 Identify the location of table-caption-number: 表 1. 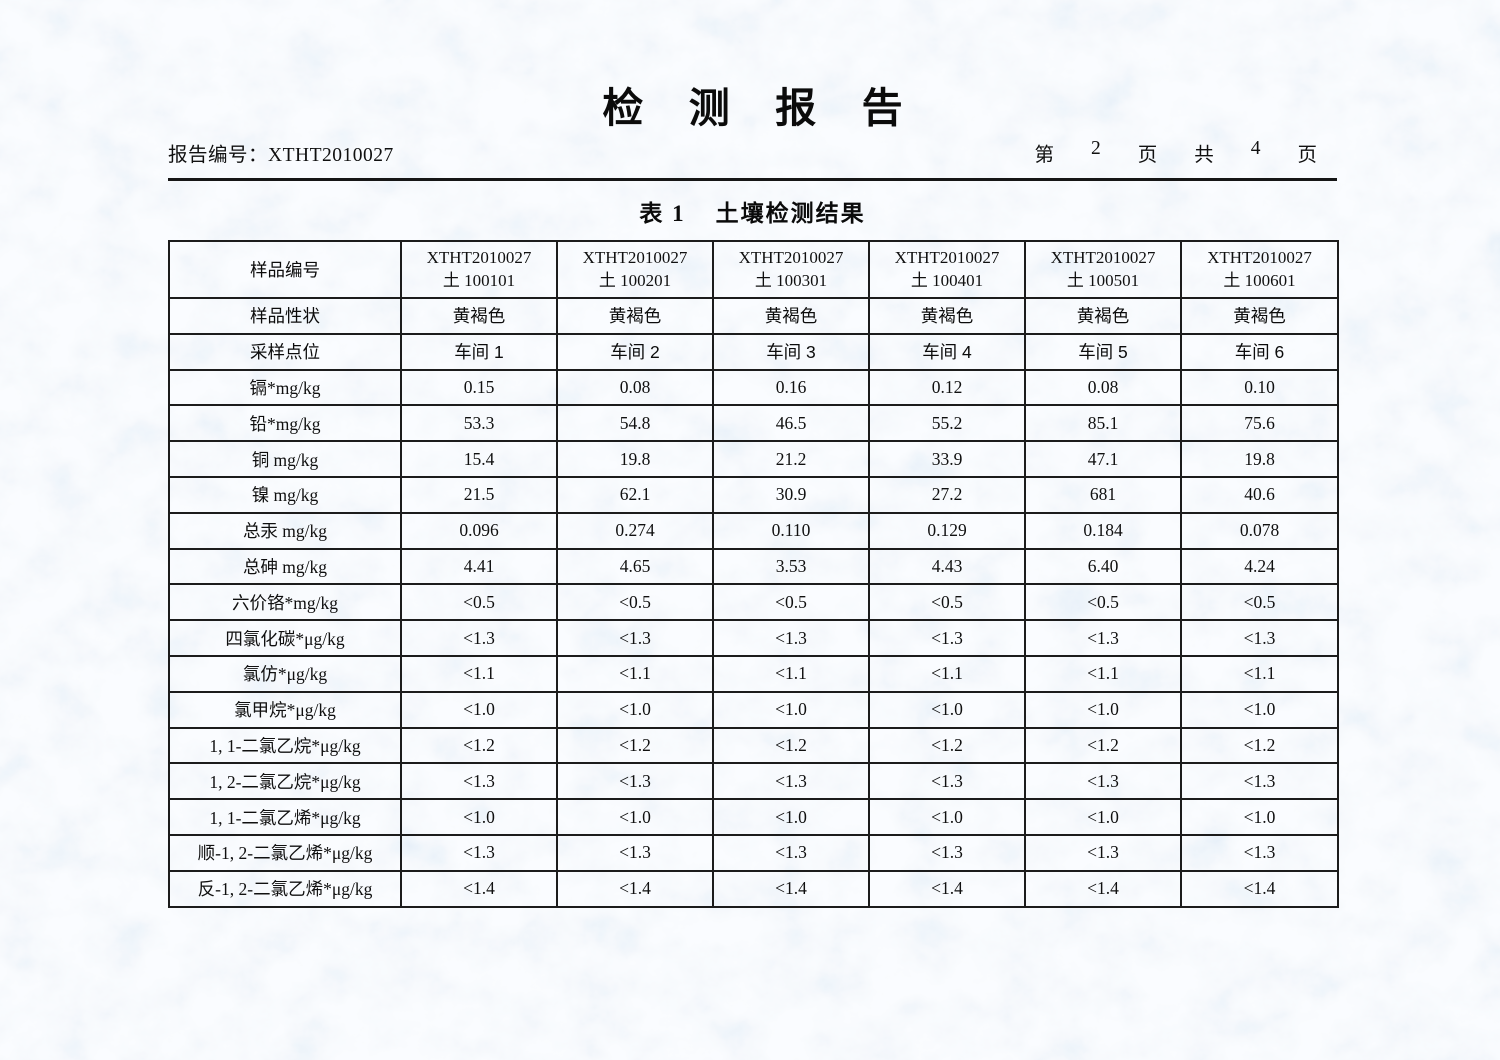
(662, 213).